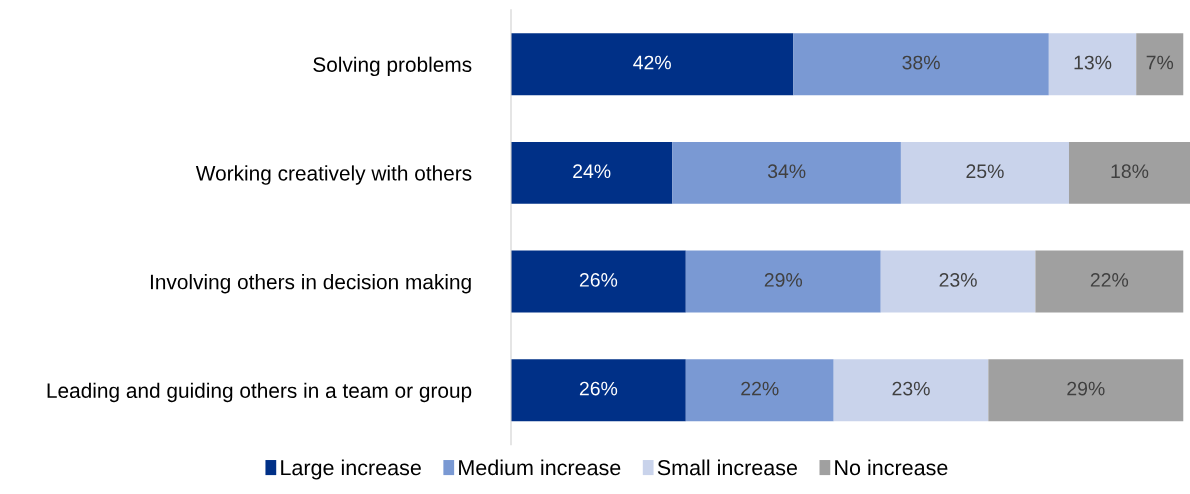 This screenshot has width=1190, height=494. I want to click on data-label: 18%, so click(1130, 171).